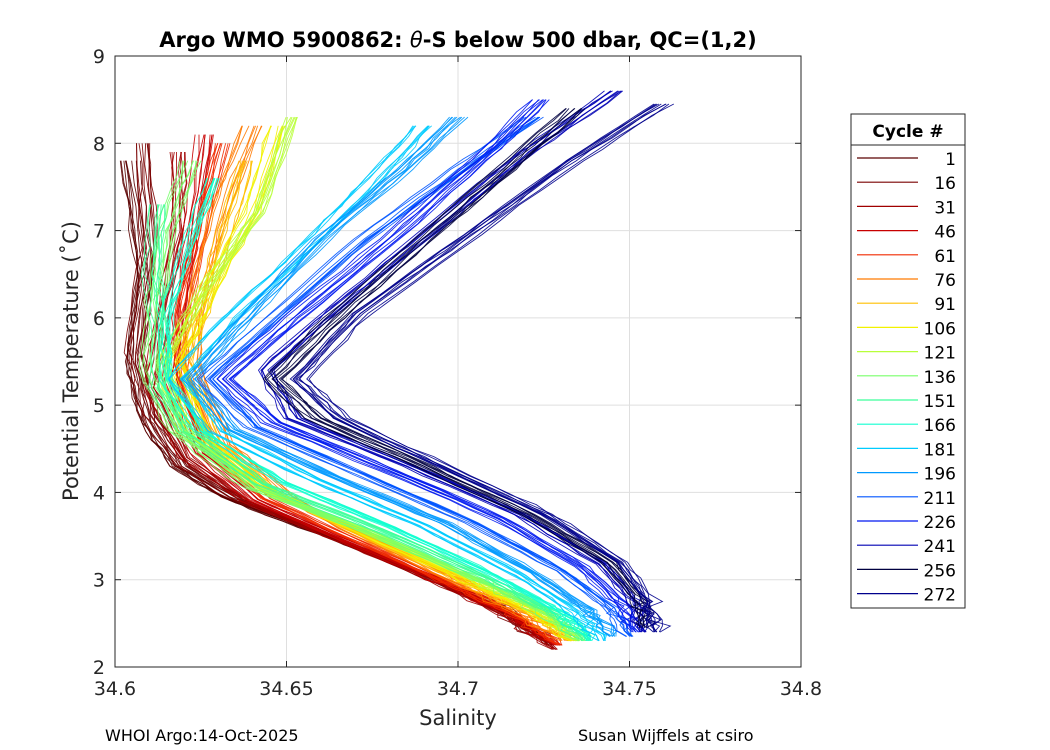 Image resolution: width=1050 pixels, height=750 pixels. I want to click on legend-label: 196, so click(940, 475).